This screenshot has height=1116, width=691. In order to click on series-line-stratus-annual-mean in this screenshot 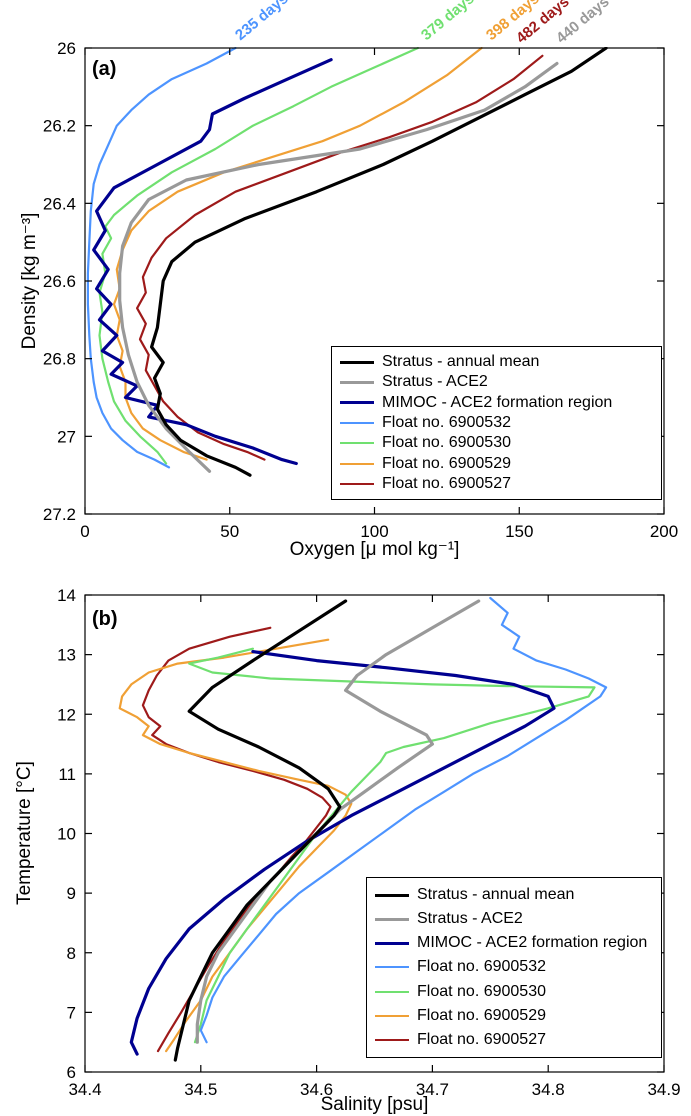, I will do `click(260, 830)`.